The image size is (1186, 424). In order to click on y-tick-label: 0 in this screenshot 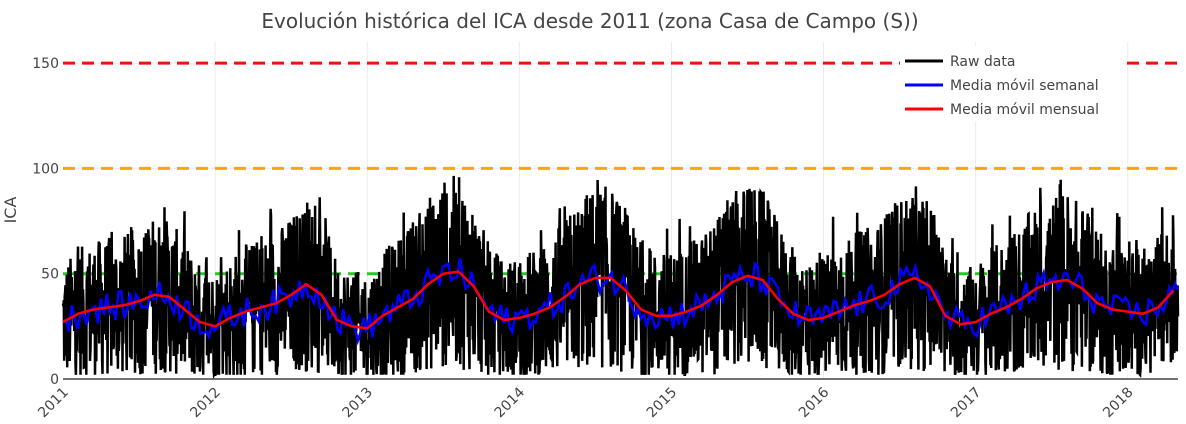, I will do `click(54, 380)`.